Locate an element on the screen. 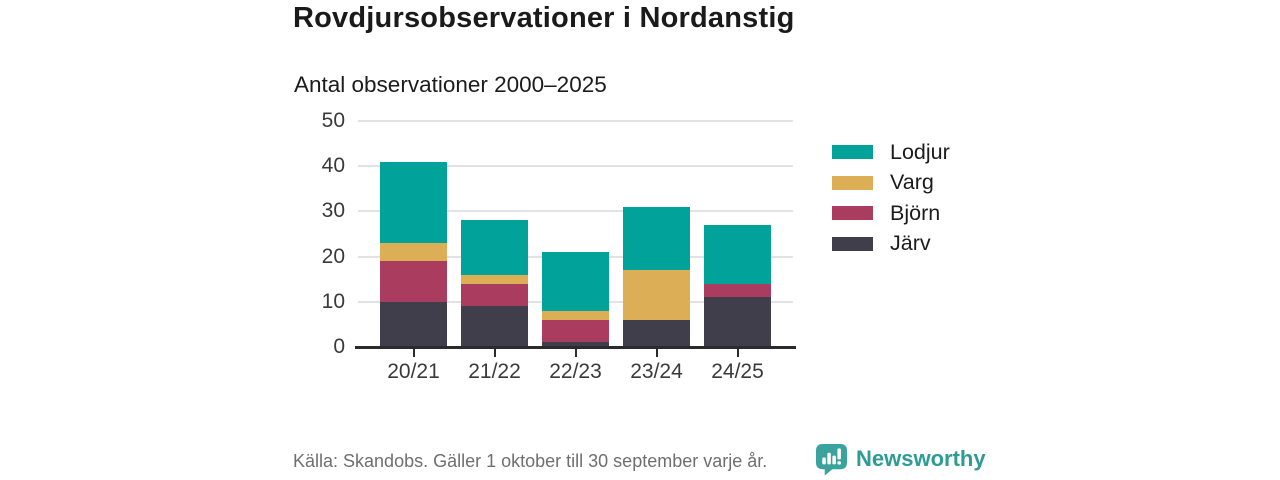 The width and height of the screenshot is (1280, 480). x-axis-tick-label: 23/24 is located at coordinates (656, 371).